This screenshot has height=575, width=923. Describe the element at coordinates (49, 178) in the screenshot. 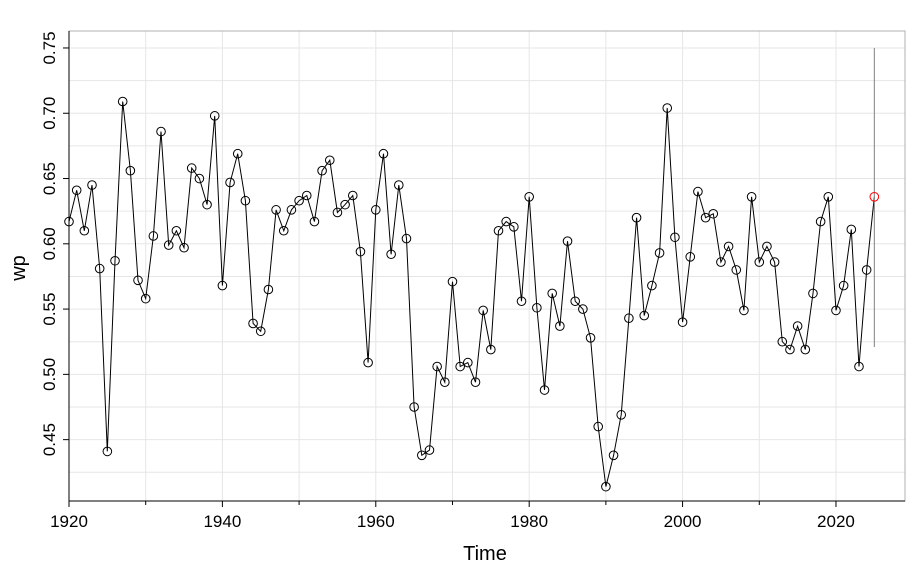

I see `y-tick-label: 0.65` at that location.